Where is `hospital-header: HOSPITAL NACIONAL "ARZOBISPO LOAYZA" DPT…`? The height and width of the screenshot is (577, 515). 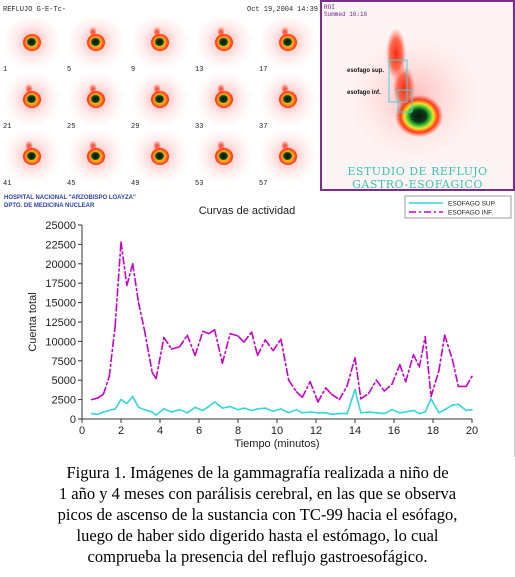
hospital-header: HOSPITAL NACIONAL "ARZOBISPO LOAYZA" DPT… is located at coordinates (70, 202).